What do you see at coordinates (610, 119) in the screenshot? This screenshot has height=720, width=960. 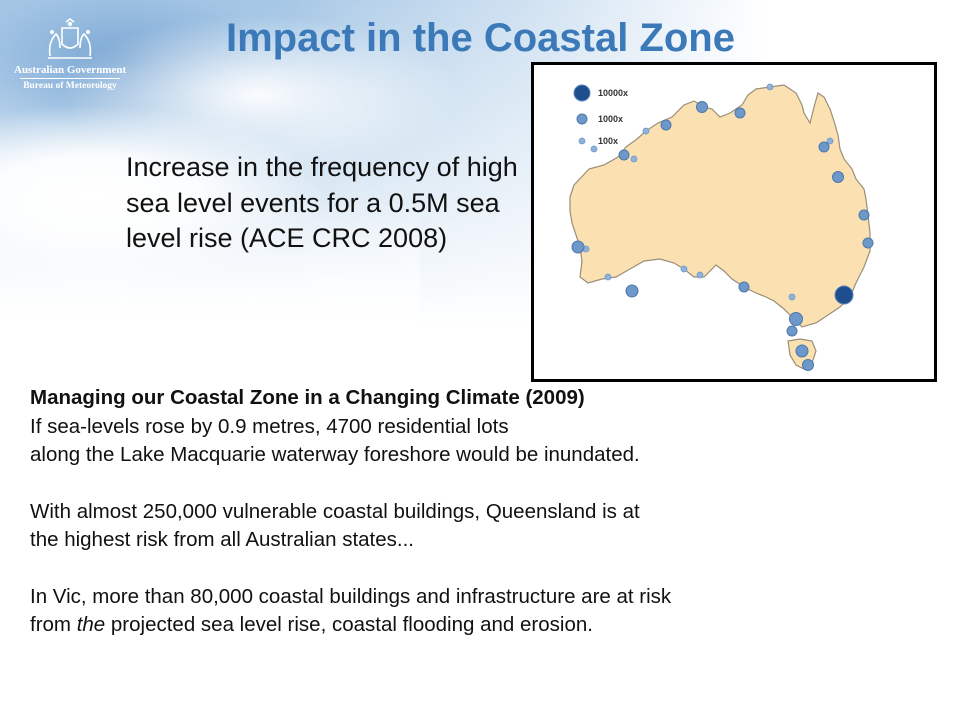 I see `legend-label-1000x: 1000x` at bounding box center [610, 119].